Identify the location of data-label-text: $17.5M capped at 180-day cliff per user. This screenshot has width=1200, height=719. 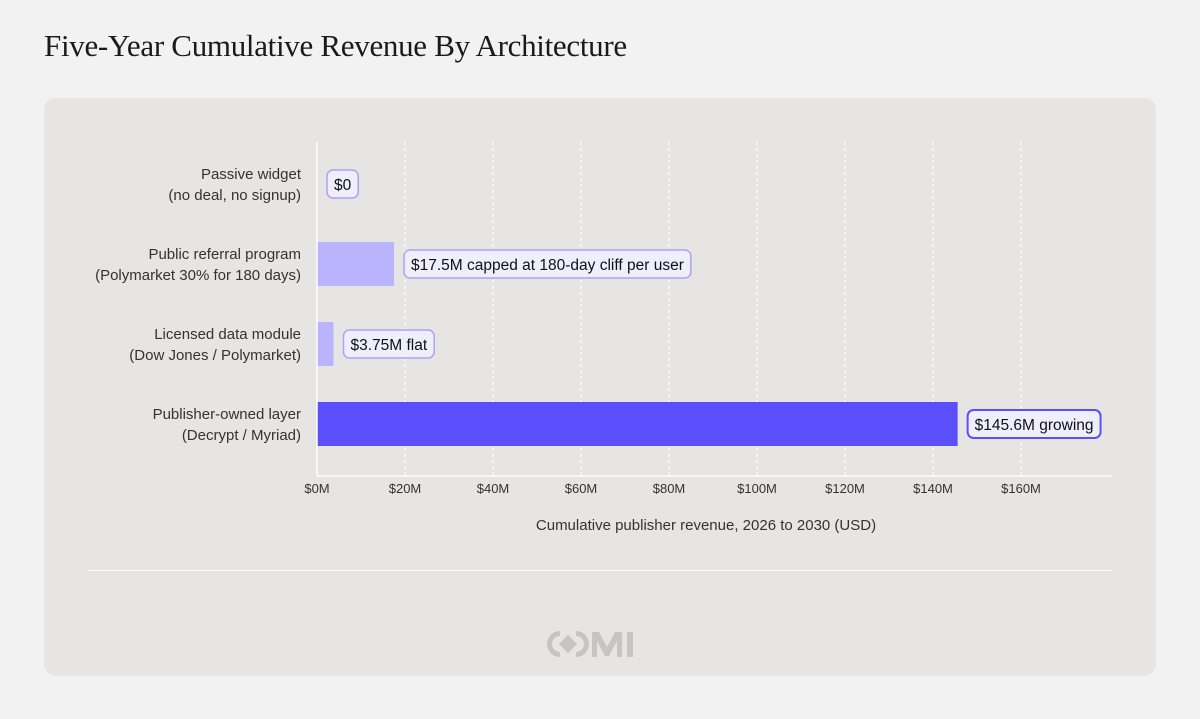
(547, 265).